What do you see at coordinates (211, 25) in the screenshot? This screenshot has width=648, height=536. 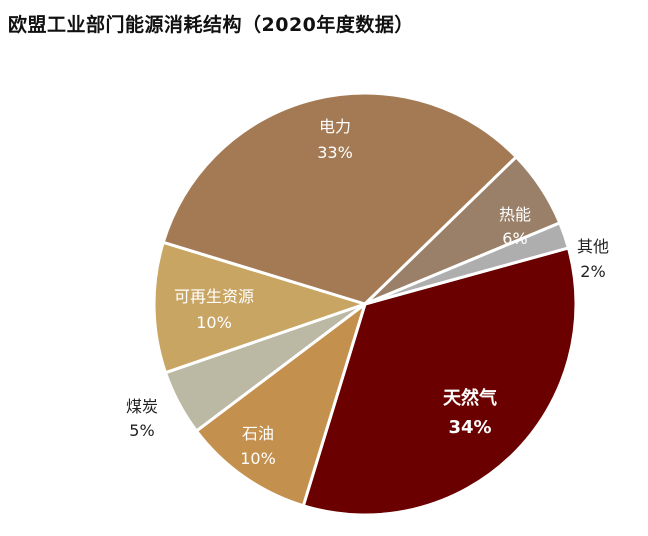 I see `chart-title: 欧盟工业部门能源消耗结构（2020年度数据）` at bounding box center [211, 25].